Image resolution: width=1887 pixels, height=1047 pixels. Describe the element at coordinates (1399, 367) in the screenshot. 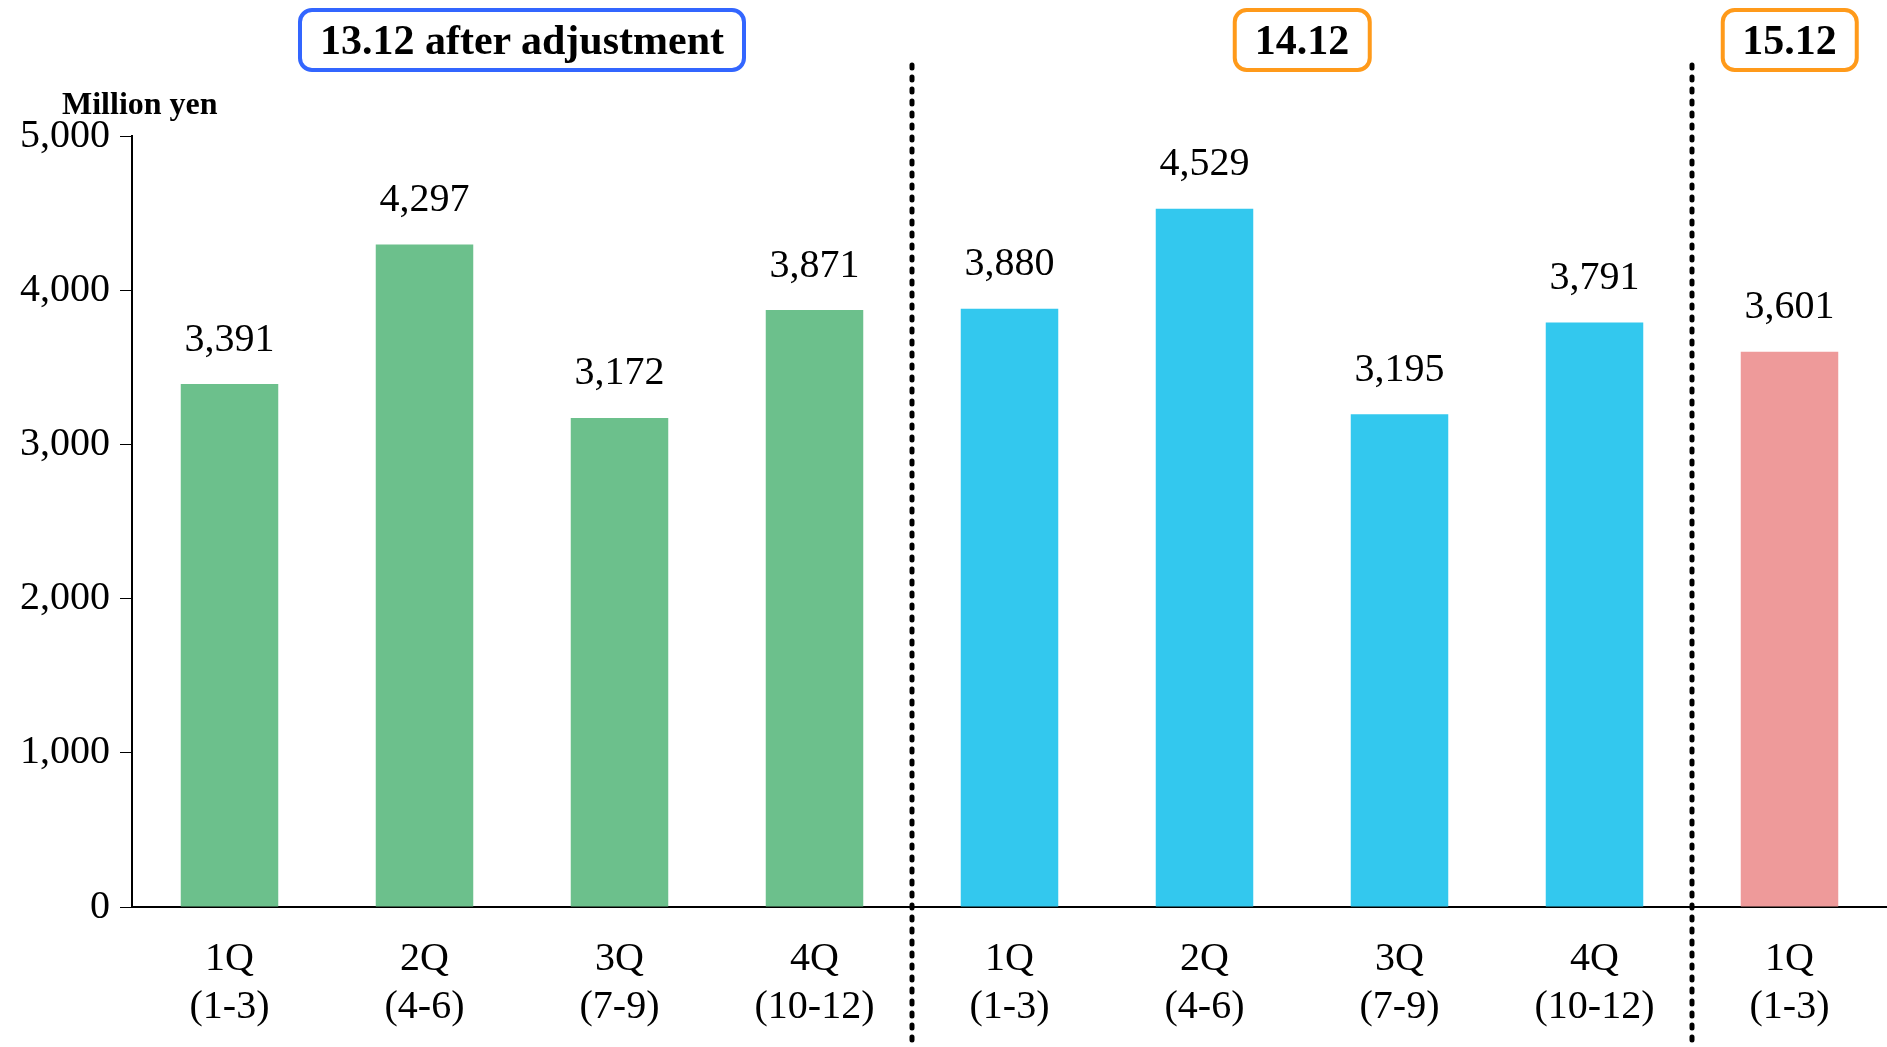

I see `data-label: 3,195` at that location.